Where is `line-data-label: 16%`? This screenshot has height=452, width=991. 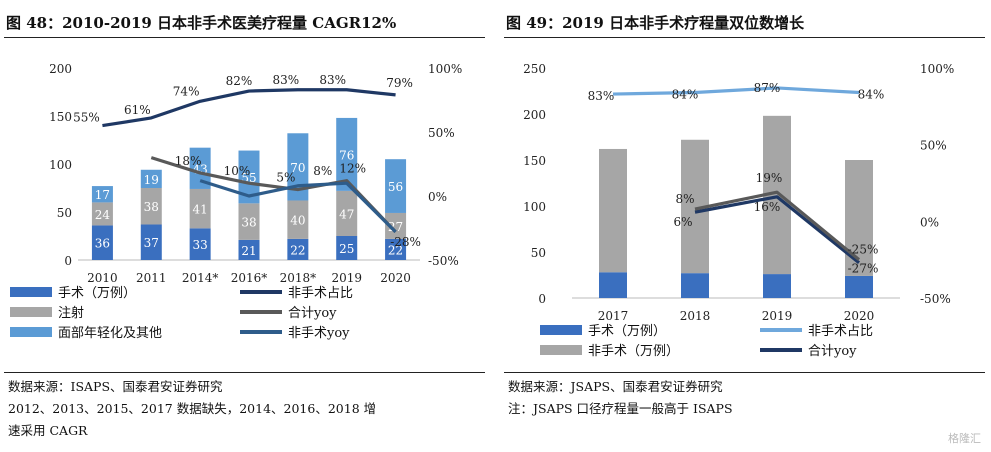 line-data-label: 16% is located at coordinates (767, 207).